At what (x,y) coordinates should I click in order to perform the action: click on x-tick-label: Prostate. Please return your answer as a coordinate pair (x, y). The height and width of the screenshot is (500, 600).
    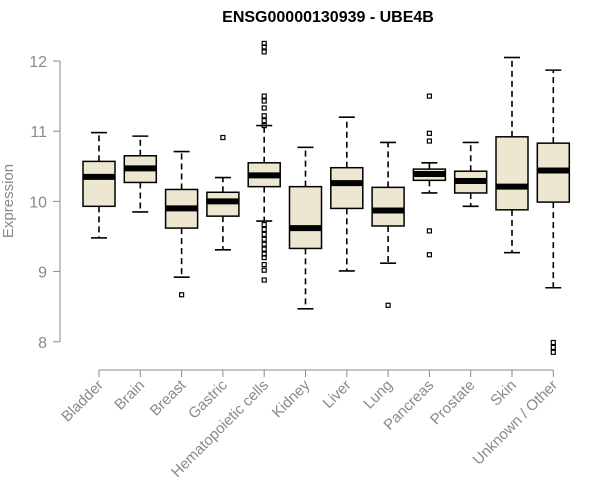
    Looking at the image, I should click on (453, 403).